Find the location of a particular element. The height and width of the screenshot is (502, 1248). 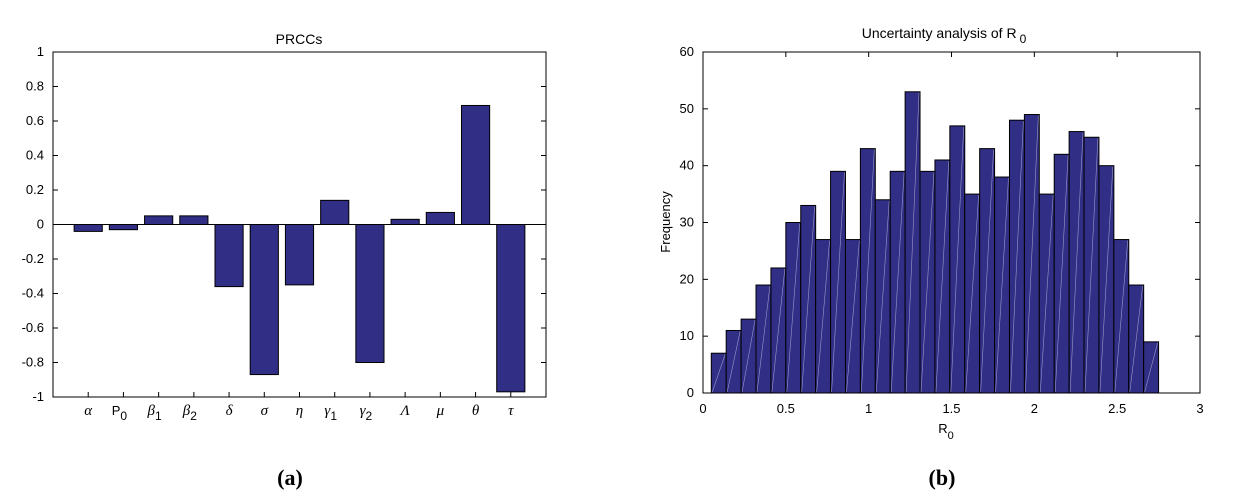

prcc-y-tick-label: 0.6 is located at coordinates (35, 120).